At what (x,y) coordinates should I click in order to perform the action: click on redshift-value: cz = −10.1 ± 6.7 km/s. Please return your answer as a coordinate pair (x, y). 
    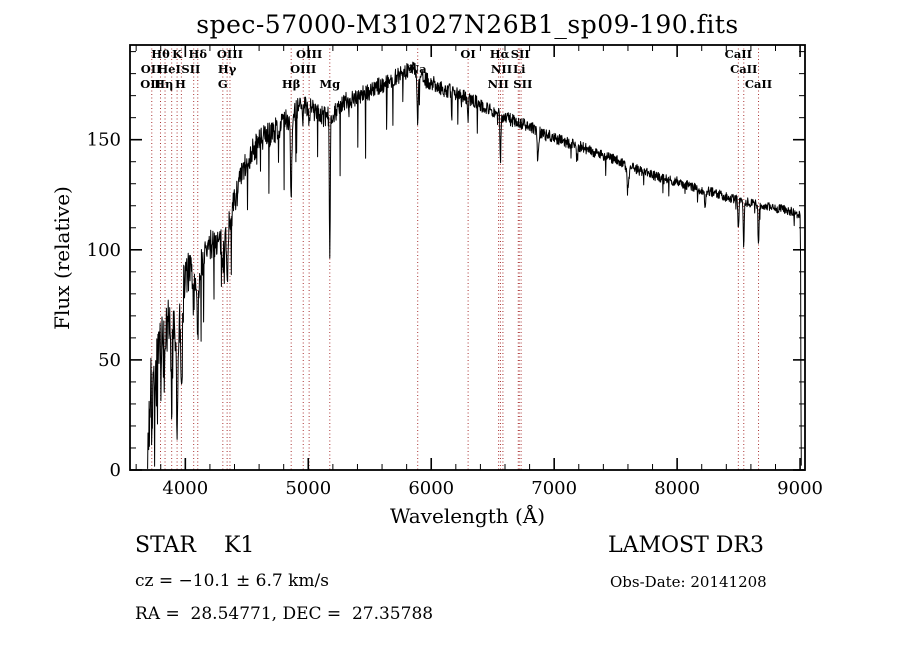
    Looking at the image, I should click on (232, 581).